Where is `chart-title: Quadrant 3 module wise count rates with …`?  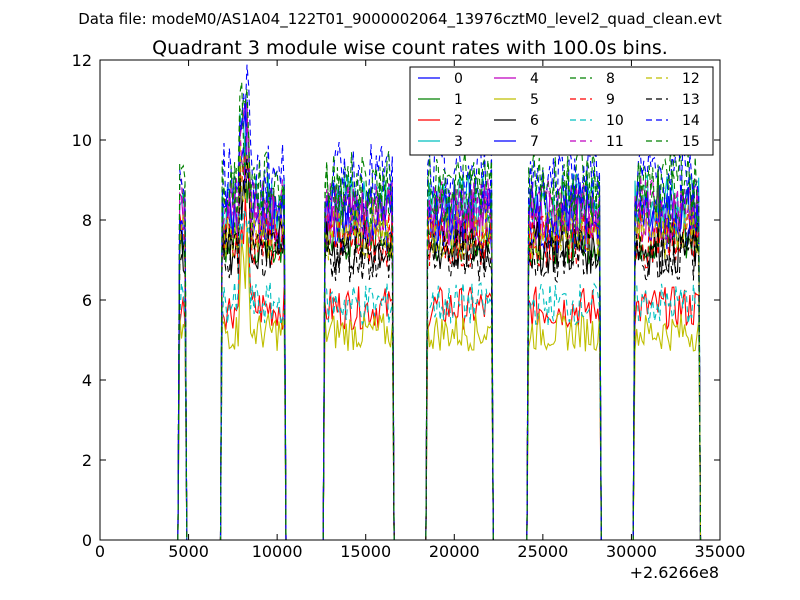
chart-title: Quadrant 3 module wise count rates with … is located at coordinates (410, 48).